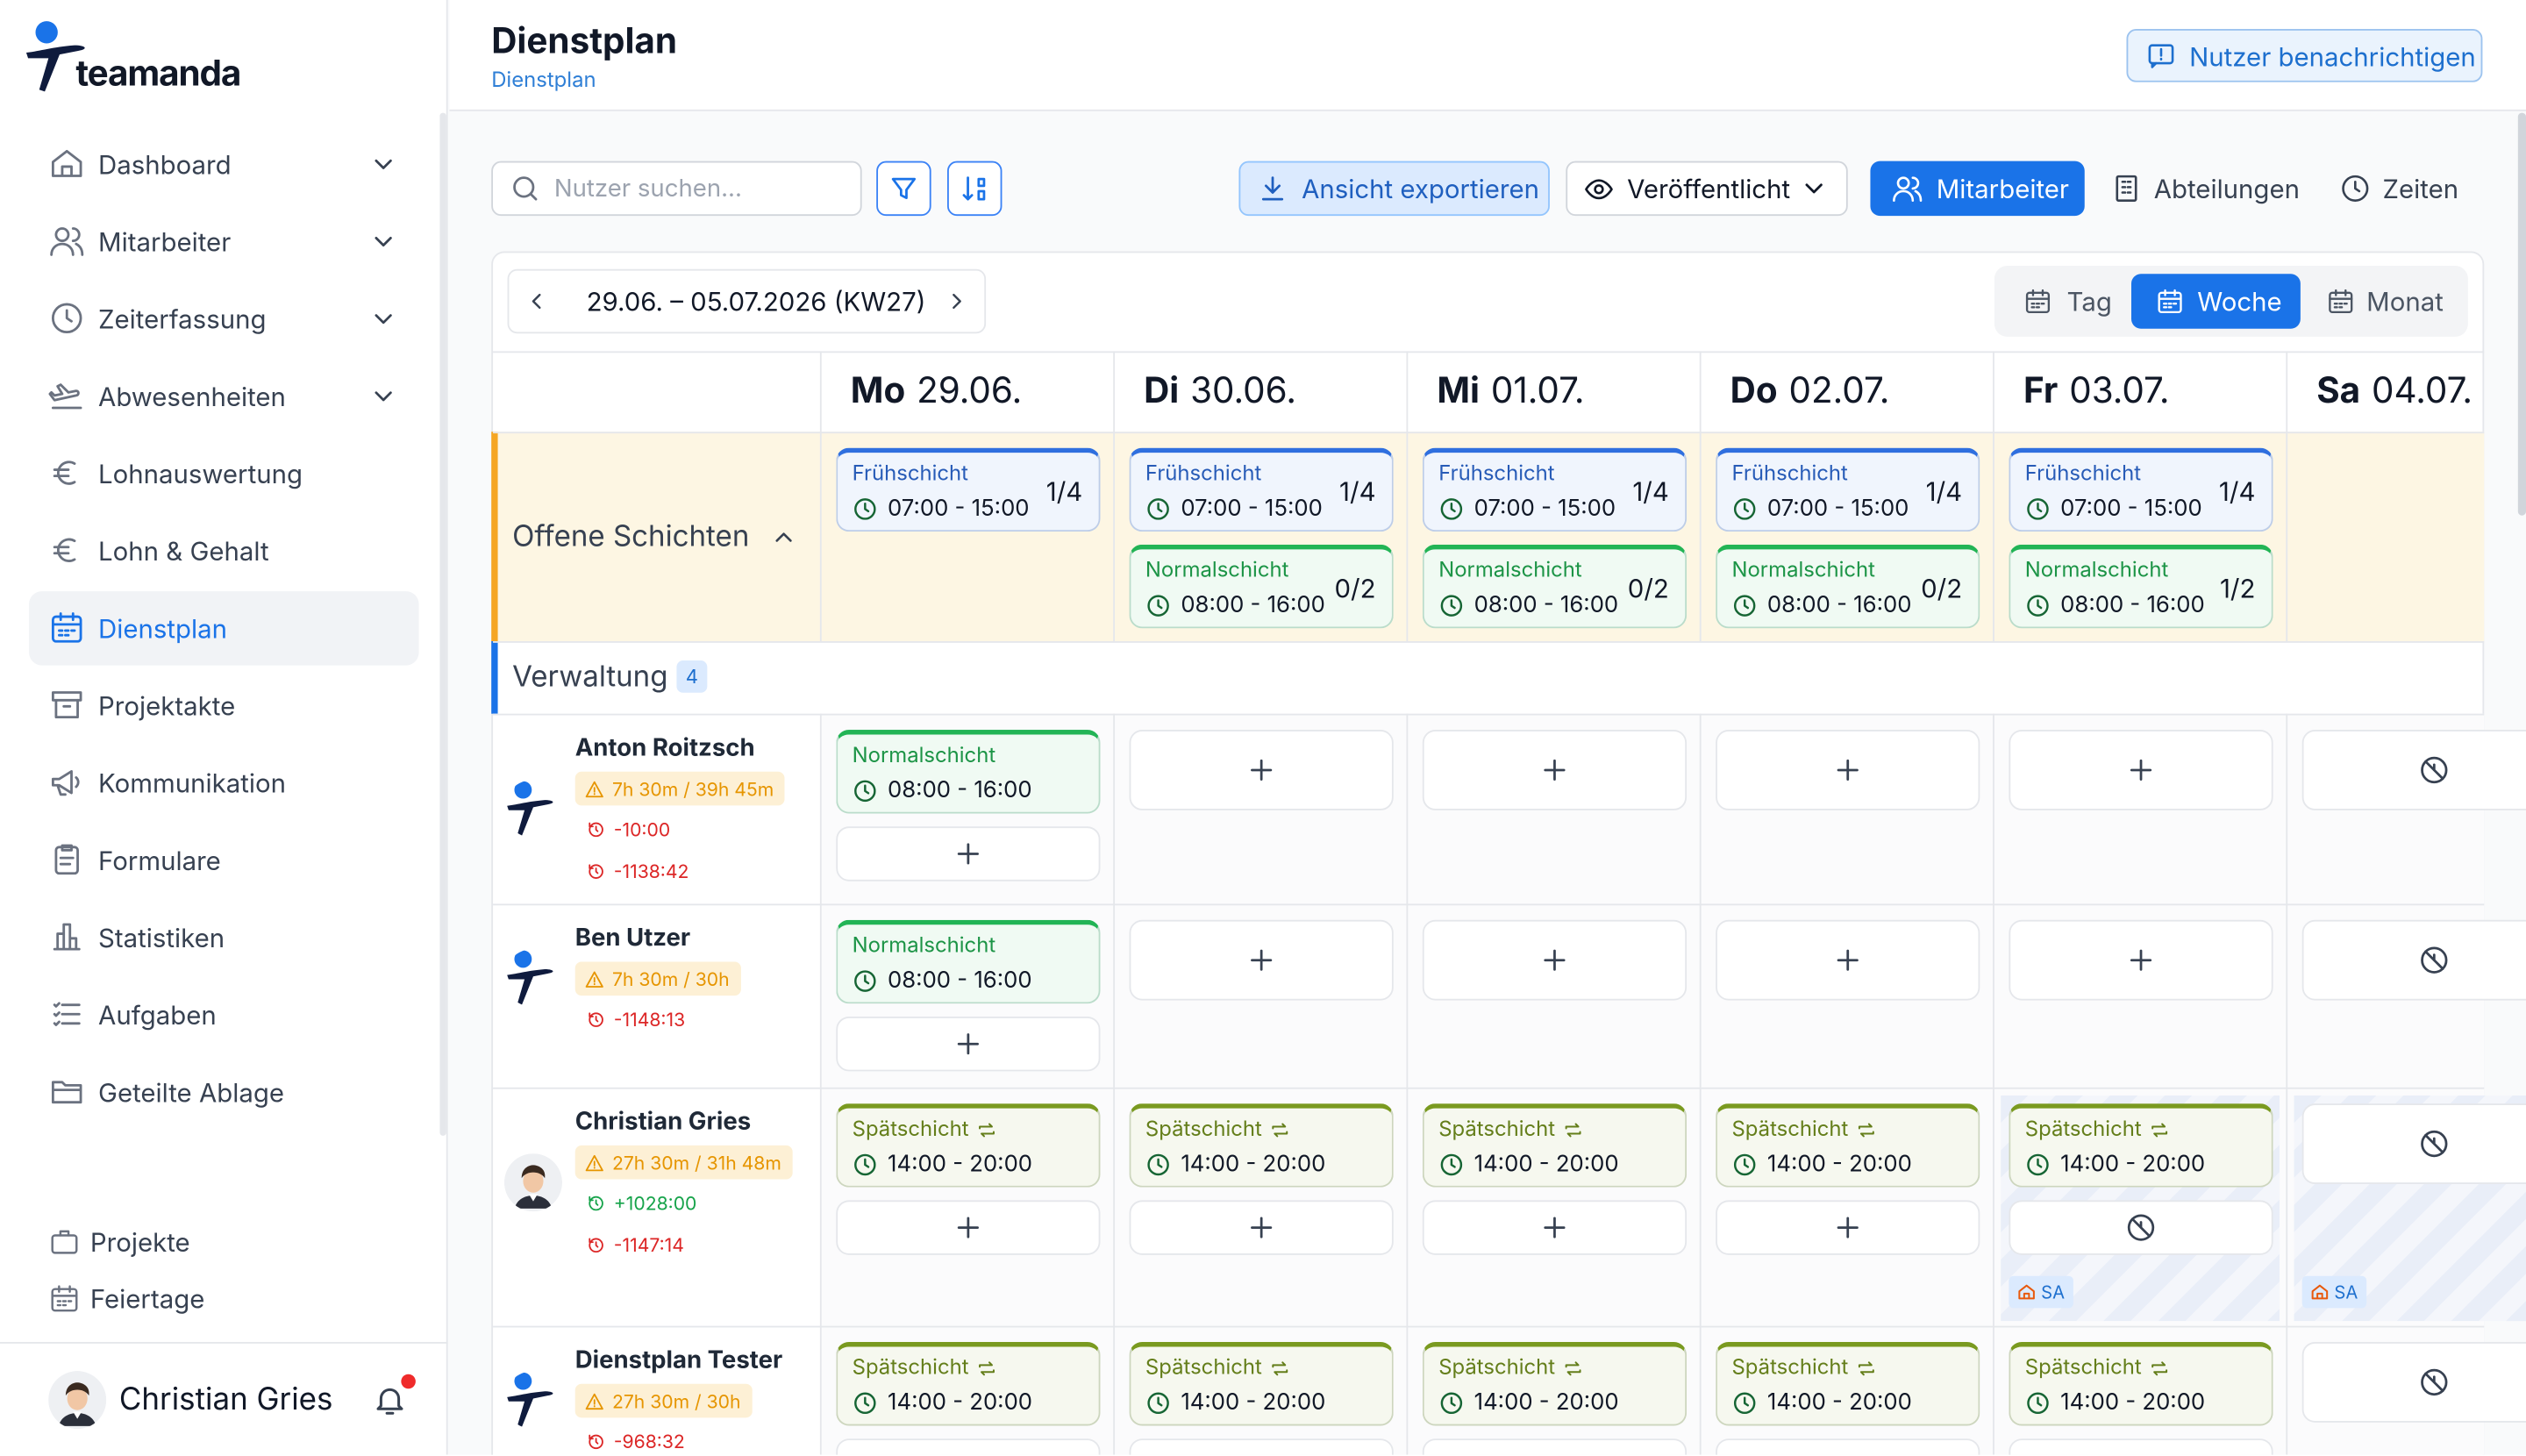  Describe the element at coordinates (975, 189) in the screenshot. I see `sort-button` at that location.